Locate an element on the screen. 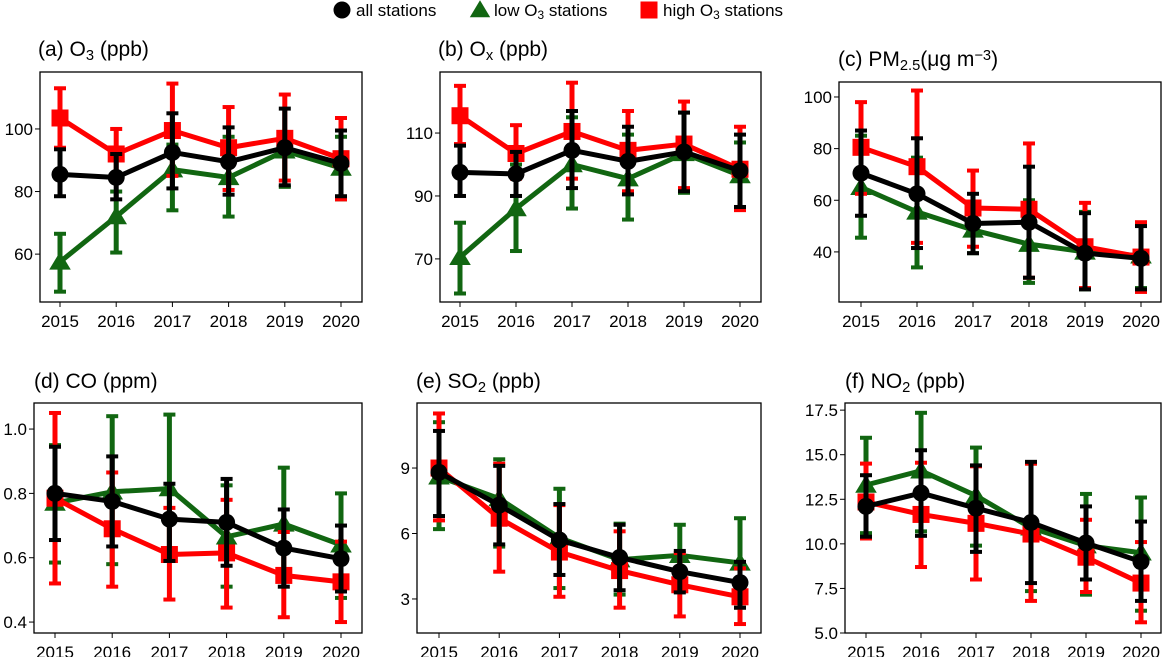 The image size is (1163, 657). y-tick-label: 0.6 is located at coordinates (15, 558).